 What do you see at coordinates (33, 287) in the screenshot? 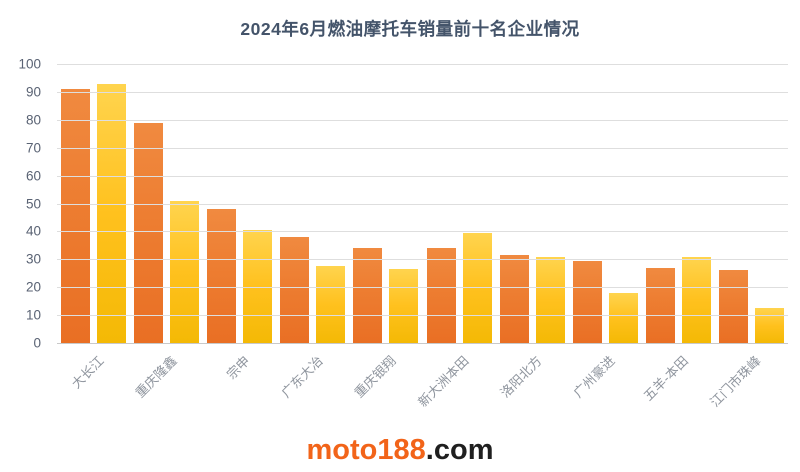
I see `y-tick-label: 20` at bounding box center [33, 287].